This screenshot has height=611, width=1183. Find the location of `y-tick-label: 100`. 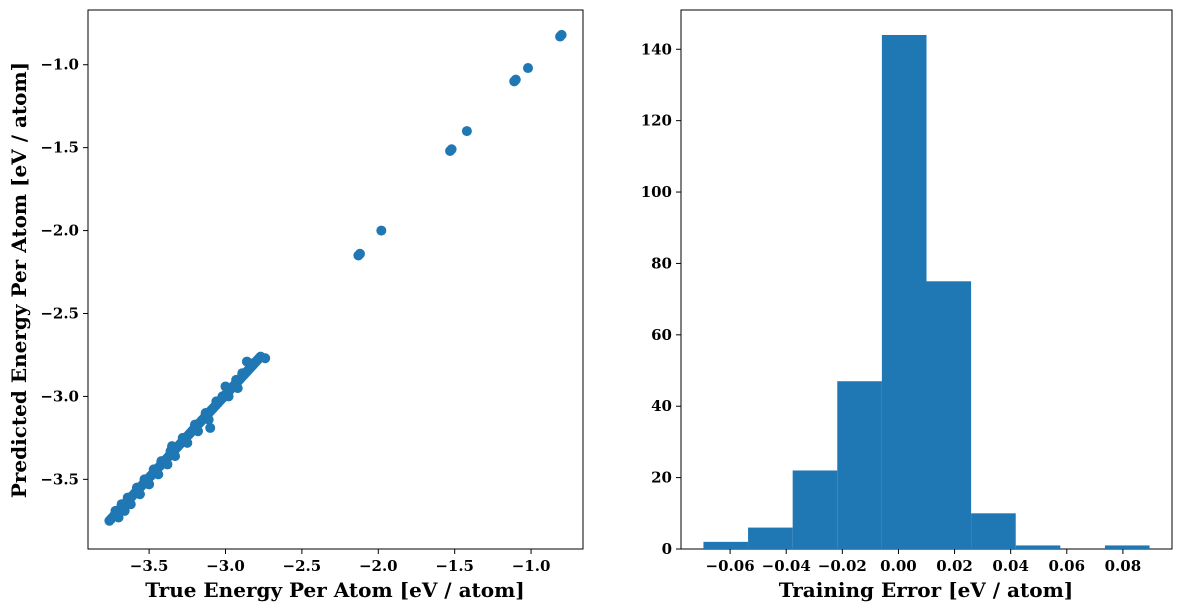

y-tick-label: 100 is located at coordinates (656, 192).